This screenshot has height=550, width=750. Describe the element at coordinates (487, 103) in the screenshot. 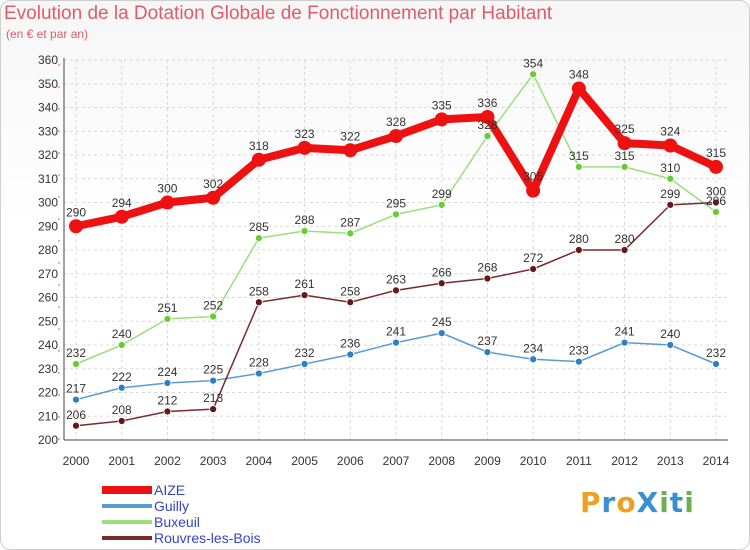

I see `data-label-aize: 336` at that location.